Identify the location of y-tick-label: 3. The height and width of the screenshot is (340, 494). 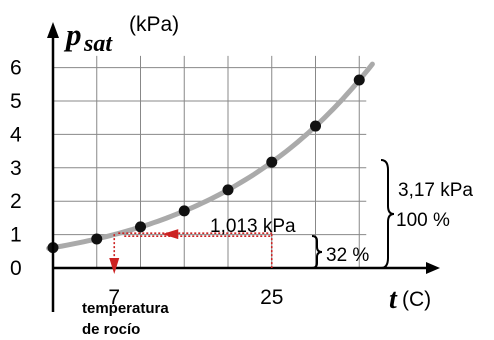
(16, 168).